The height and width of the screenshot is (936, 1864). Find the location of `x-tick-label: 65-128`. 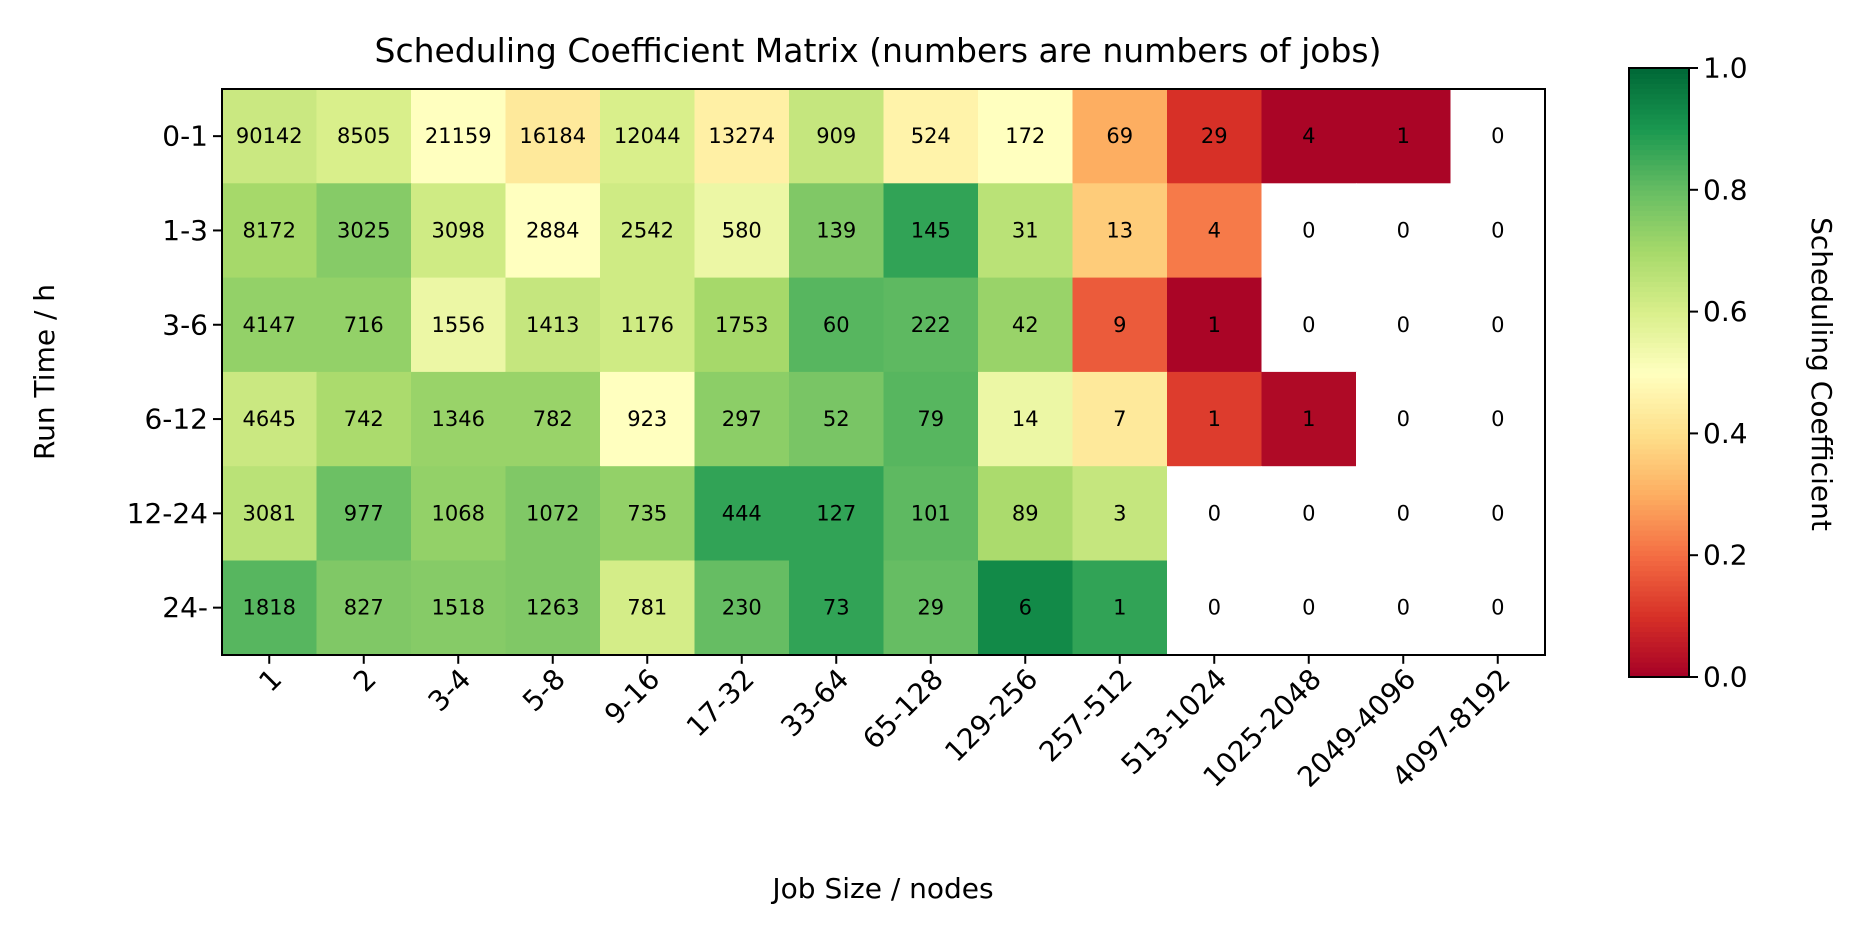

x-tick-label: 65-128 is located at coordinates (902, 708).